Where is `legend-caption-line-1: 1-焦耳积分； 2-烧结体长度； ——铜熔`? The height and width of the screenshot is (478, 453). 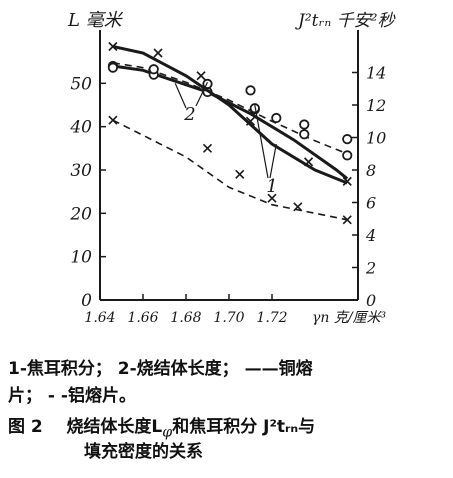
legend-caption-line-1: 1-焦耳积分； 2-烧结体长度； ——铜熔 is located at coordinates (160, 369).